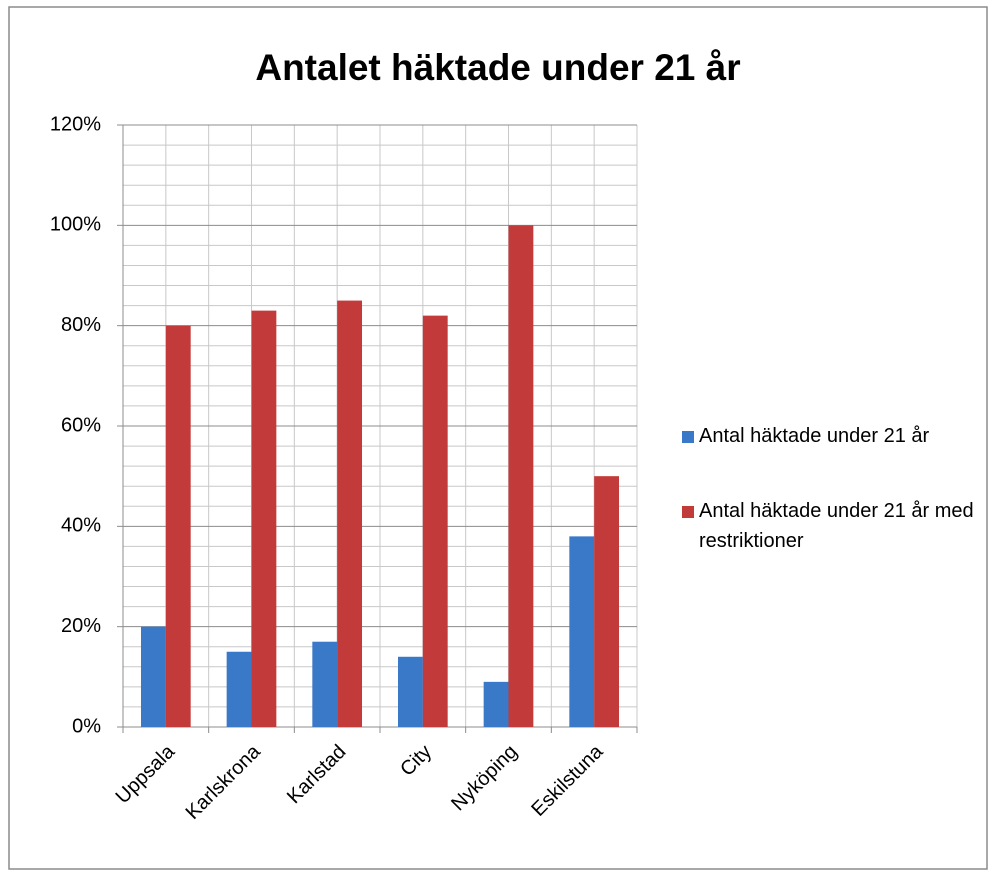 The image size is (996, 877). I want to click on y-tick-label: 100%, so click(75, 225).